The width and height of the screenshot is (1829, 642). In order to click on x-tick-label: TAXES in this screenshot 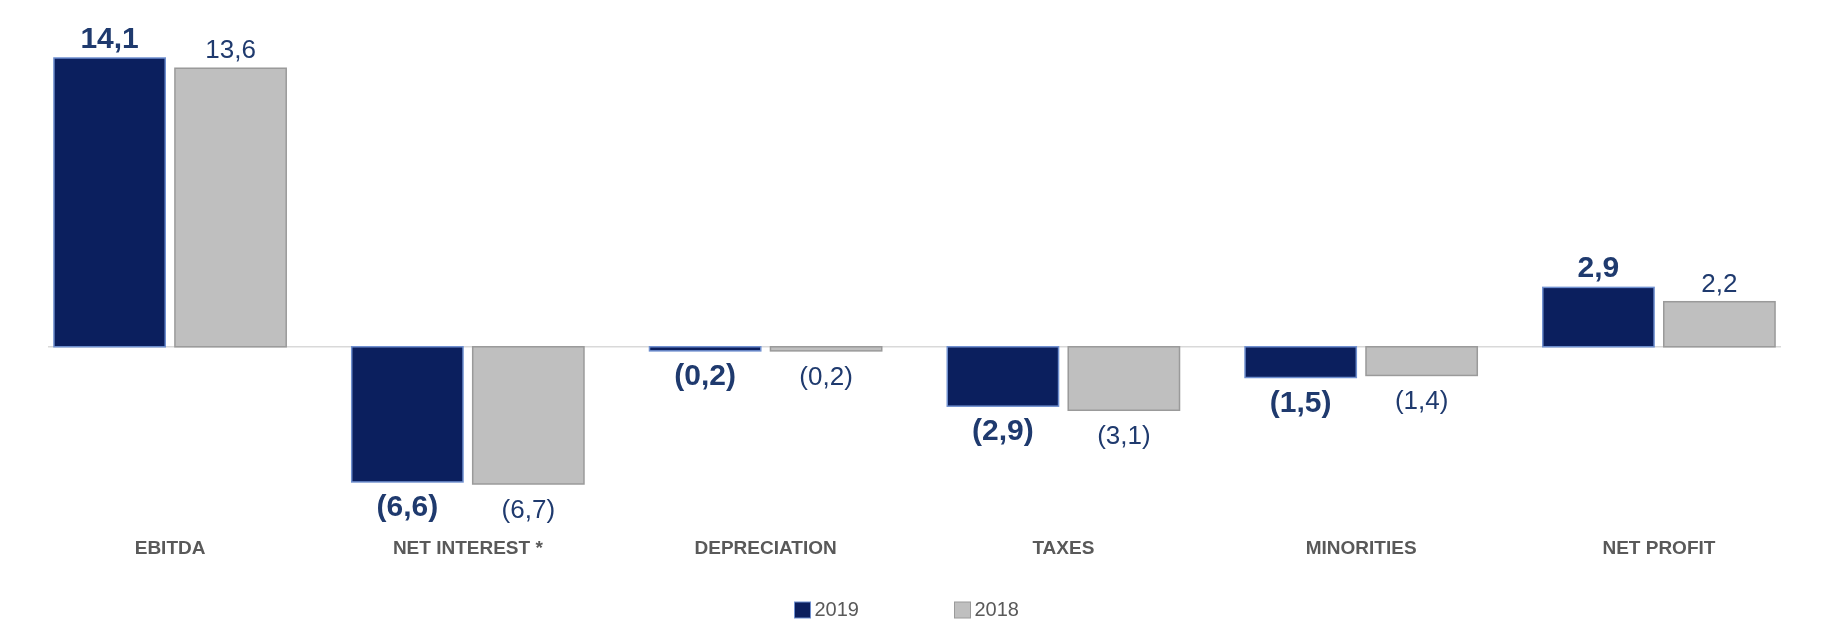, I will do `click(1063, 547)`.